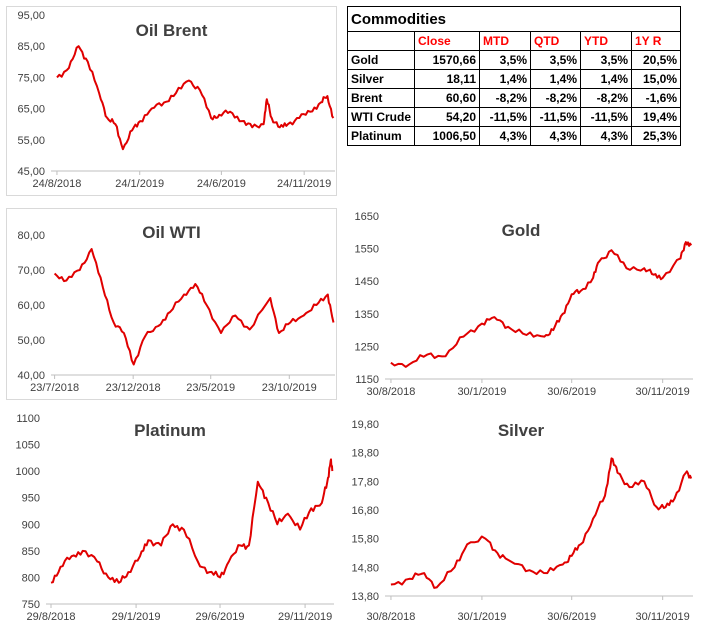  Describe the element at coordinates (133, 388) in the screenshot. I see `x-tick-label: 23/12/2018` at that location.